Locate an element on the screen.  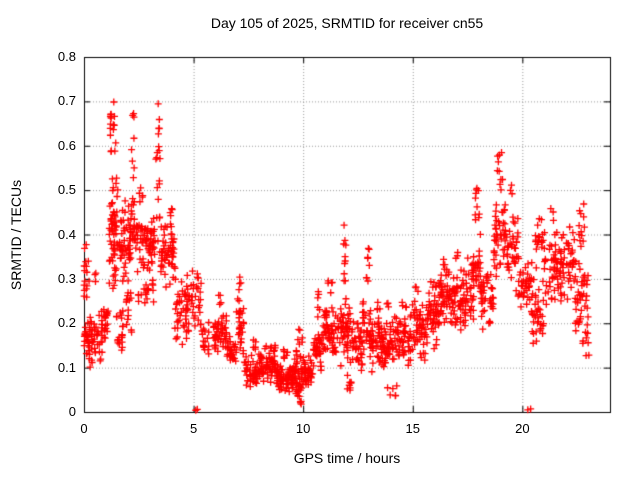
x-tick-label: 5 is located at coordinates (193, 428).